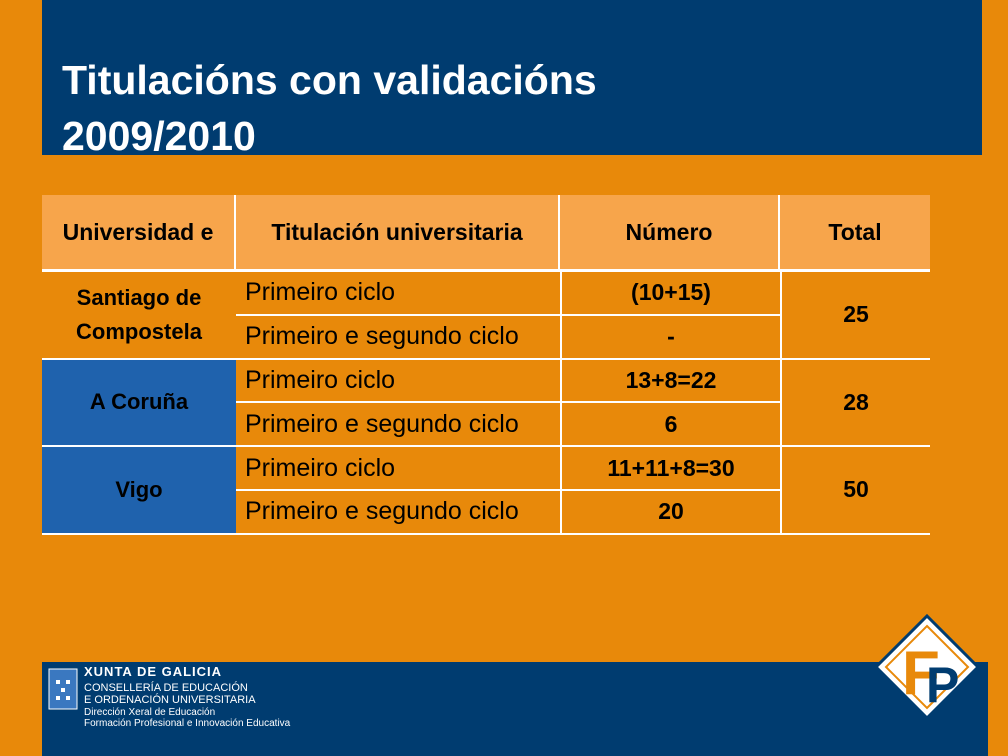 Image resolution: width=1008 pixels, height=756 pixels. What do you see at coordinates (329, 108) in the screenshot?
I see `title: Titulacións con validacións 2009/2010` at bounding box center [329, 108].